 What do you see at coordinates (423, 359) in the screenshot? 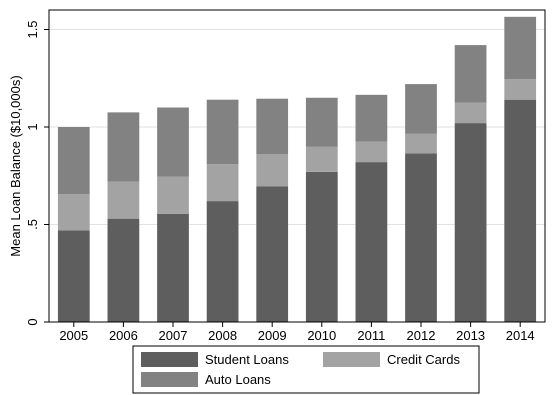
I see `legend-label-credit-cards: Credit Cards` at bounding box center [423, 359].